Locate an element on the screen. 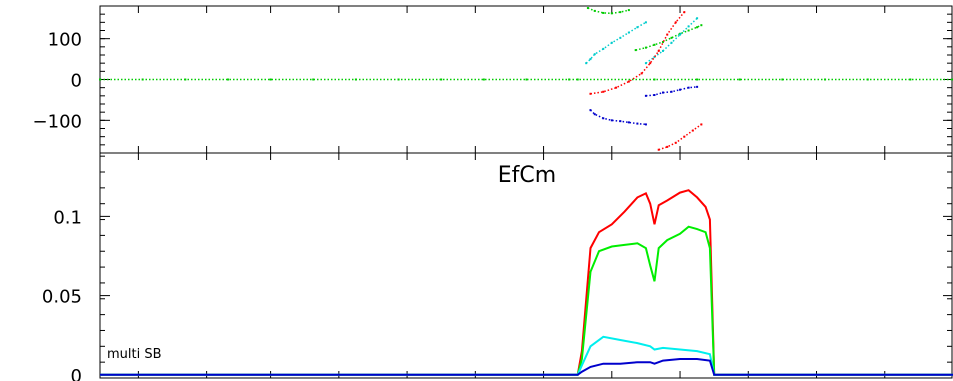 The height and width of the screenshot is (381, 953). y-tick-label: −100 is located at coordinates (57, 121).